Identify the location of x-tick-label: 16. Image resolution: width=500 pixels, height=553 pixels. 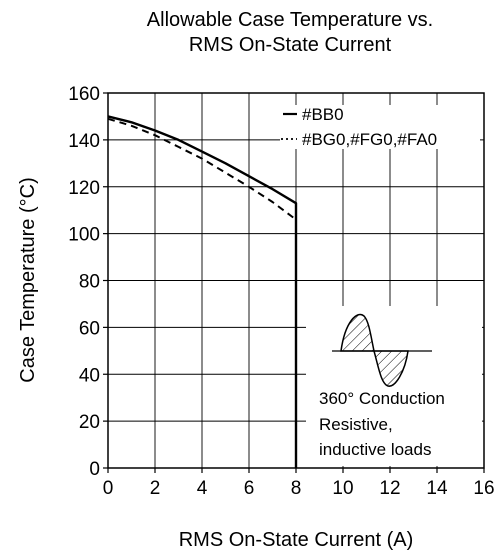
(483, 488).